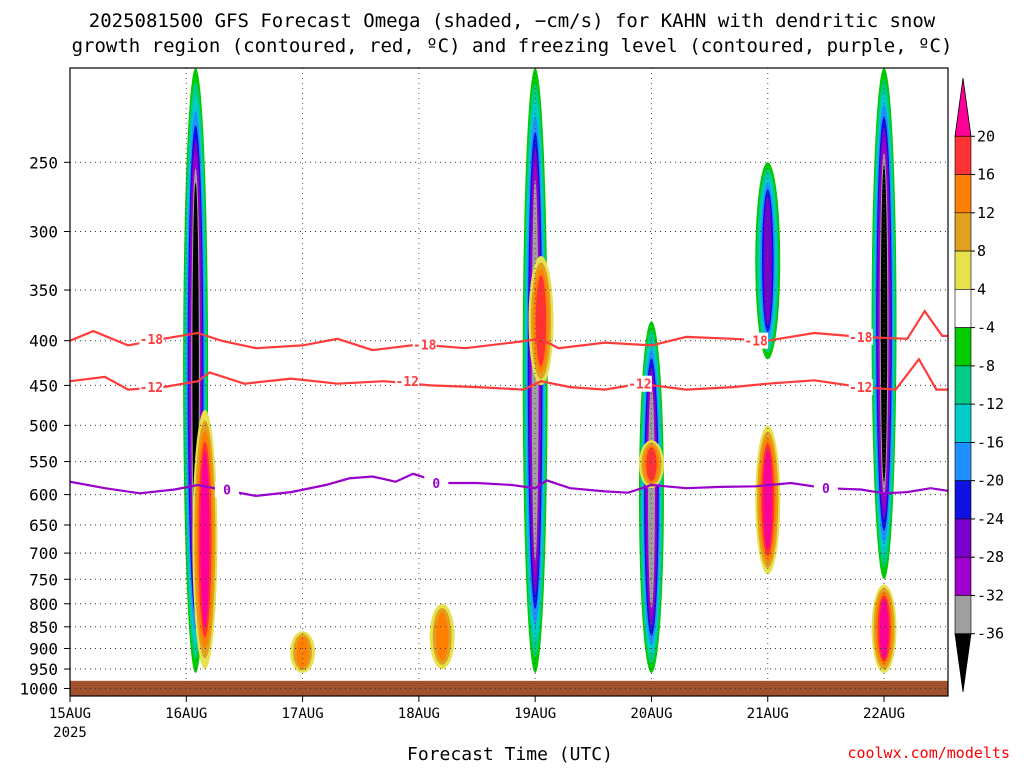 The image size is (1024, 768). Describe the element at coordinates (303, 714) in the screenshot. I see `x-tick-label-17AUG: 17AUG` at that location.